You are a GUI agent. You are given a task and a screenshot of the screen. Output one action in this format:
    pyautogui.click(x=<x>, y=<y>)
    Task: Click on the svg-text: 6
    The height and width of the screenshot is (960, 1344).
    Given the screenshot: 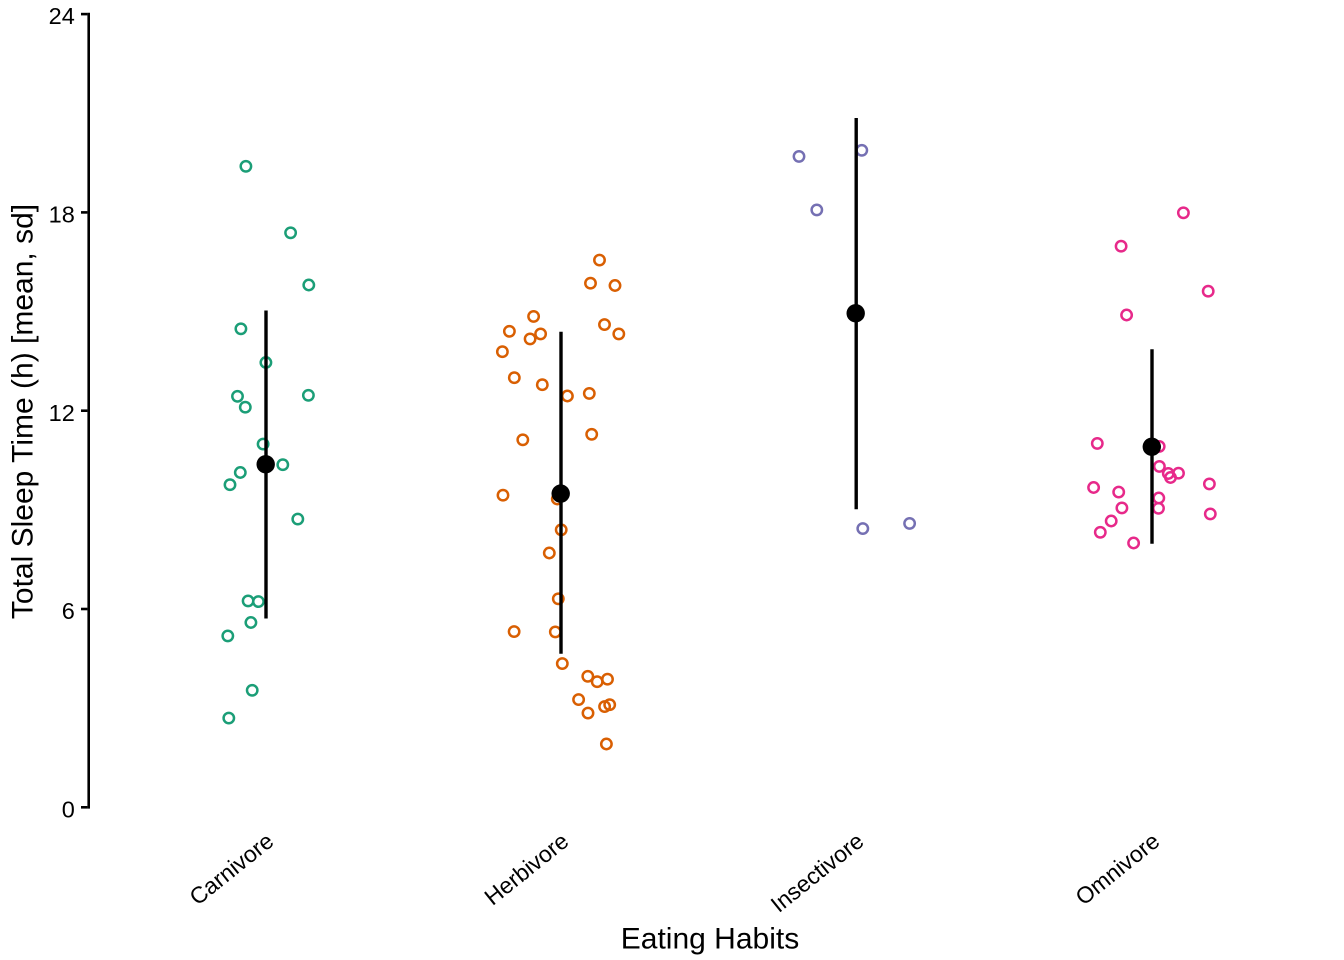 What is the action you would take?
    pyautogui.click(x=68, y=611)
    